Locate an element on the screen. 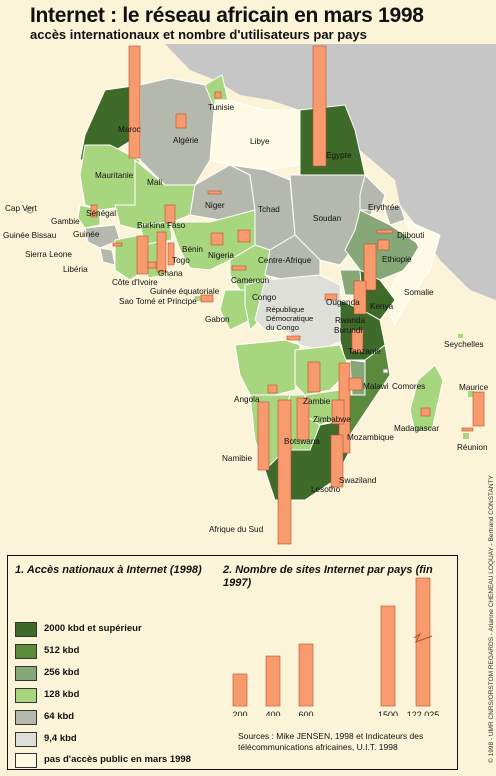  label-liberia: Libéria is located at coordinates (75, 269).